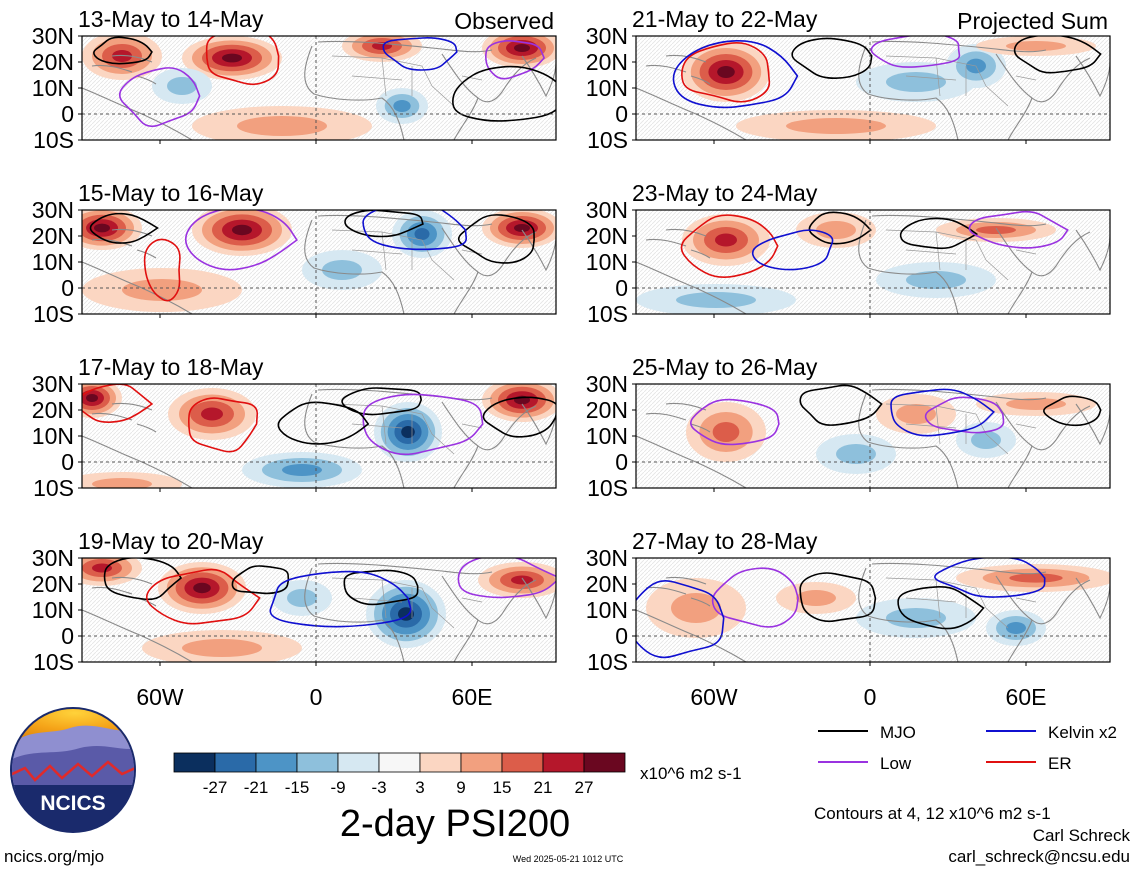 The height and width of the screenshot is (872, 1135). I want to click on column-label: Projected Sum, so click(1032, 21).